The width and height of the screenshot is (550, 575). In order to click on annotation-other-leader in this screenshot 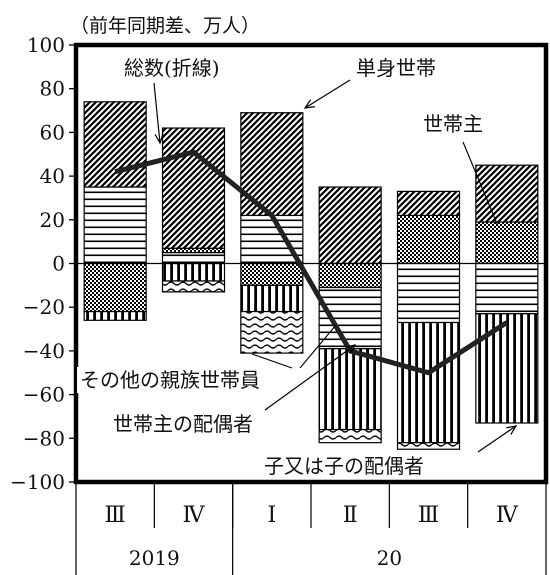, I will do `click(318, 346)`.